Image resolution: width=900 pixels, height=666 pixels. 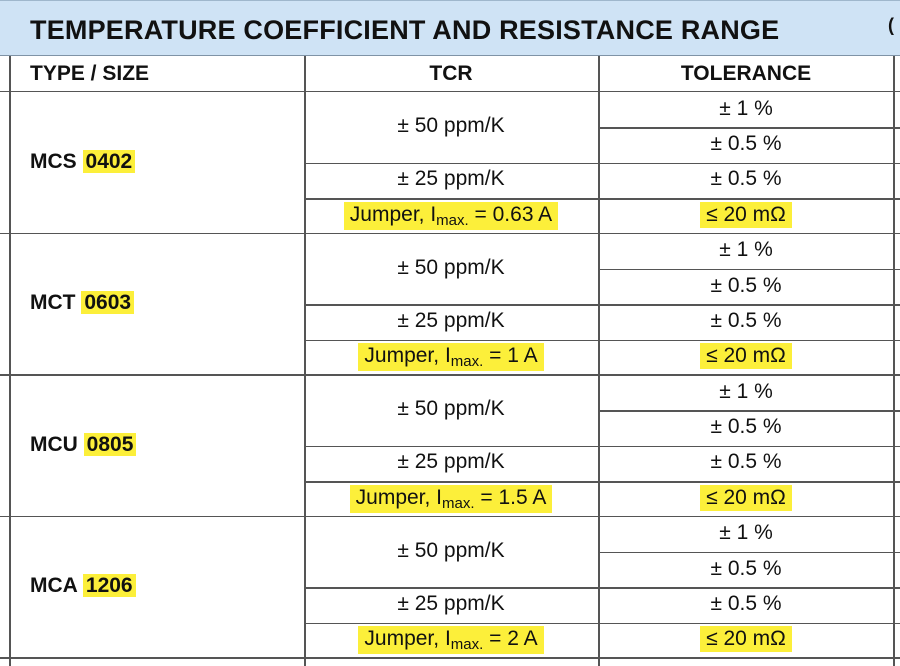 I want to click on table-header: TYPE / SIZE TCR TOLERANCE, so click(x=450, y=74).